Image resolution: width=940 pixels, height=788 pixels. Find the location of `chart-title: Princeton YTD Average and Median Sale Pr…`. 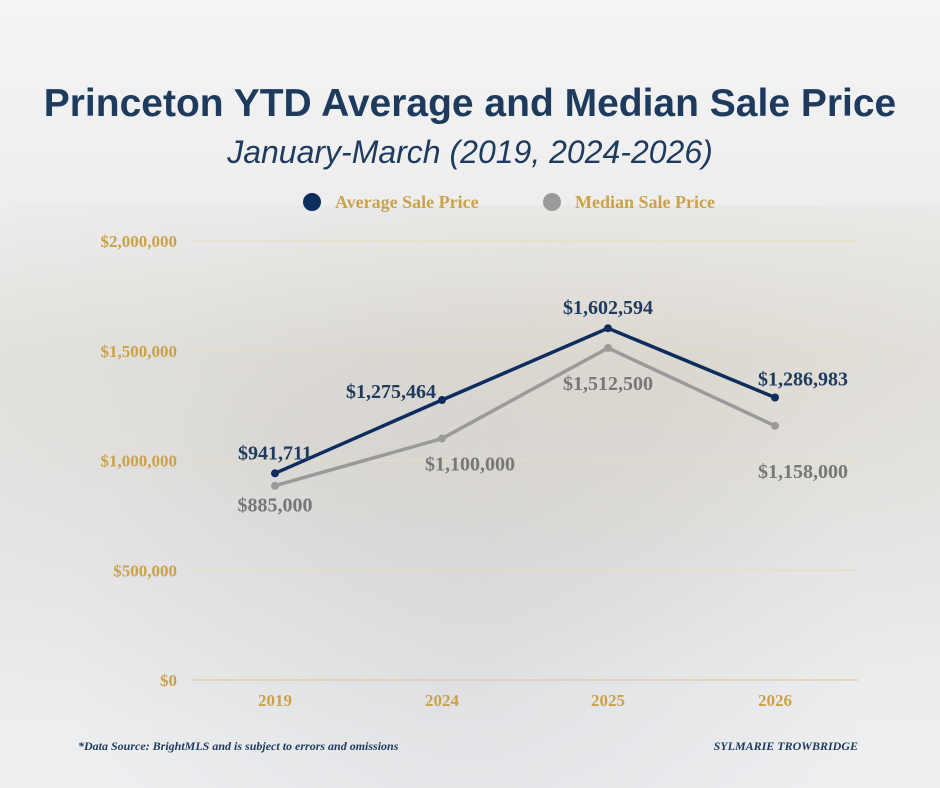

chart-title: Princeton YTD Average and Median Sale Pr… is located at coordinates (470, 103).